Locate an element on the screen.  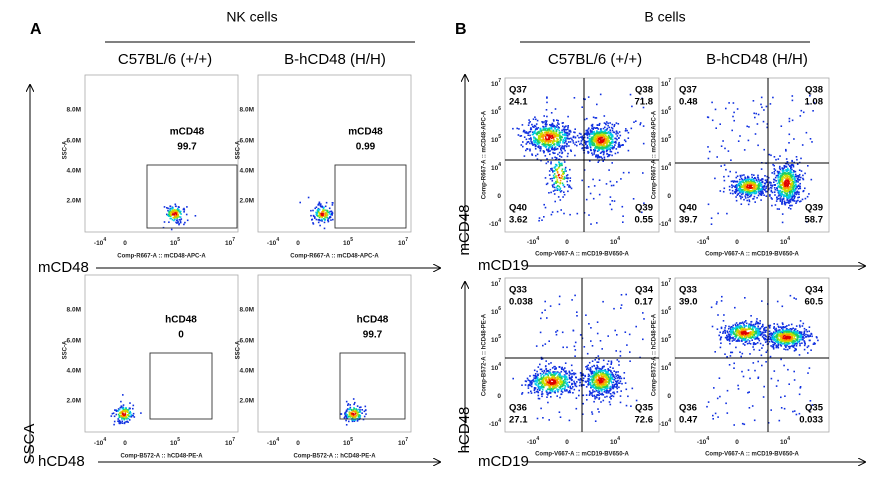
x-label: Comp-V667-A :: mCD19-BV650-A is located at coordinates (582, 455).